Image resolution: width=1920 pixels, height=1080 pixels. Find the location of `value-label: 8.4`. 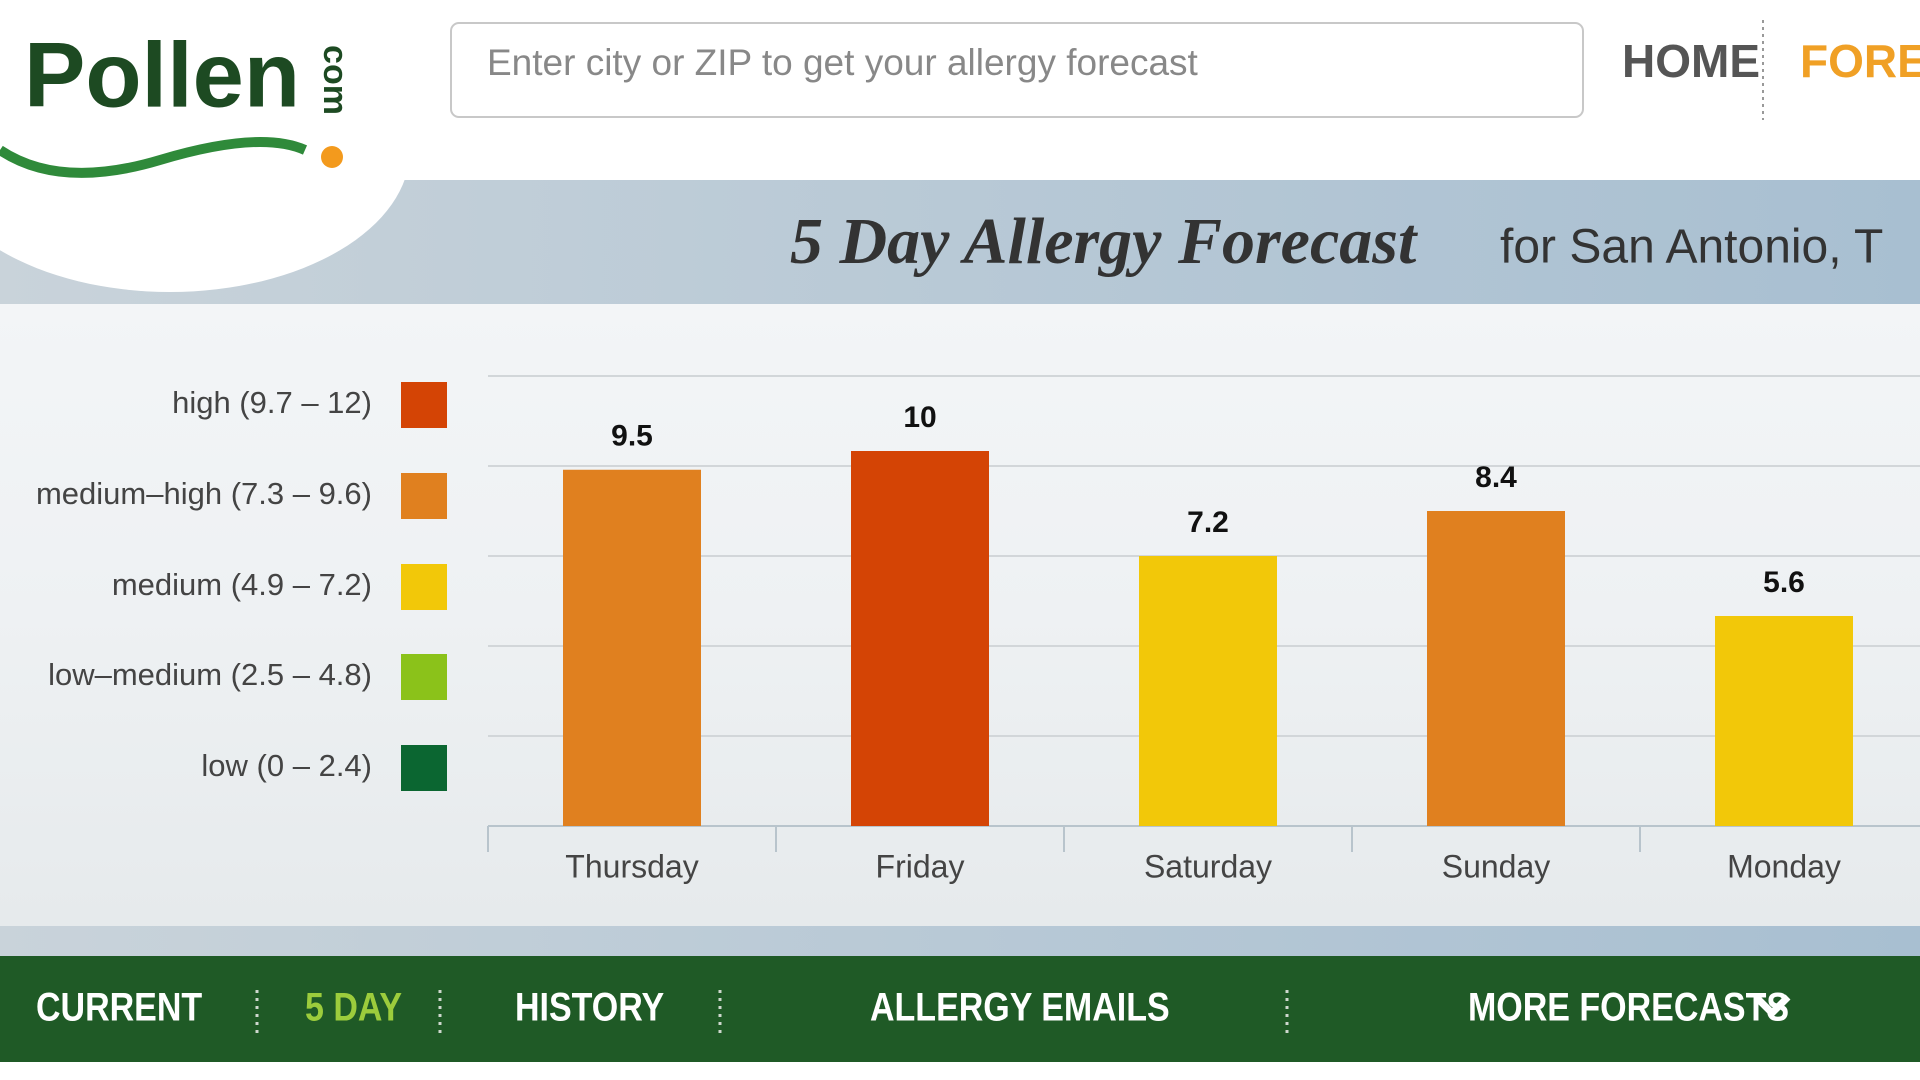

value-label: 8.4 is located at coordinates (1496, 477).